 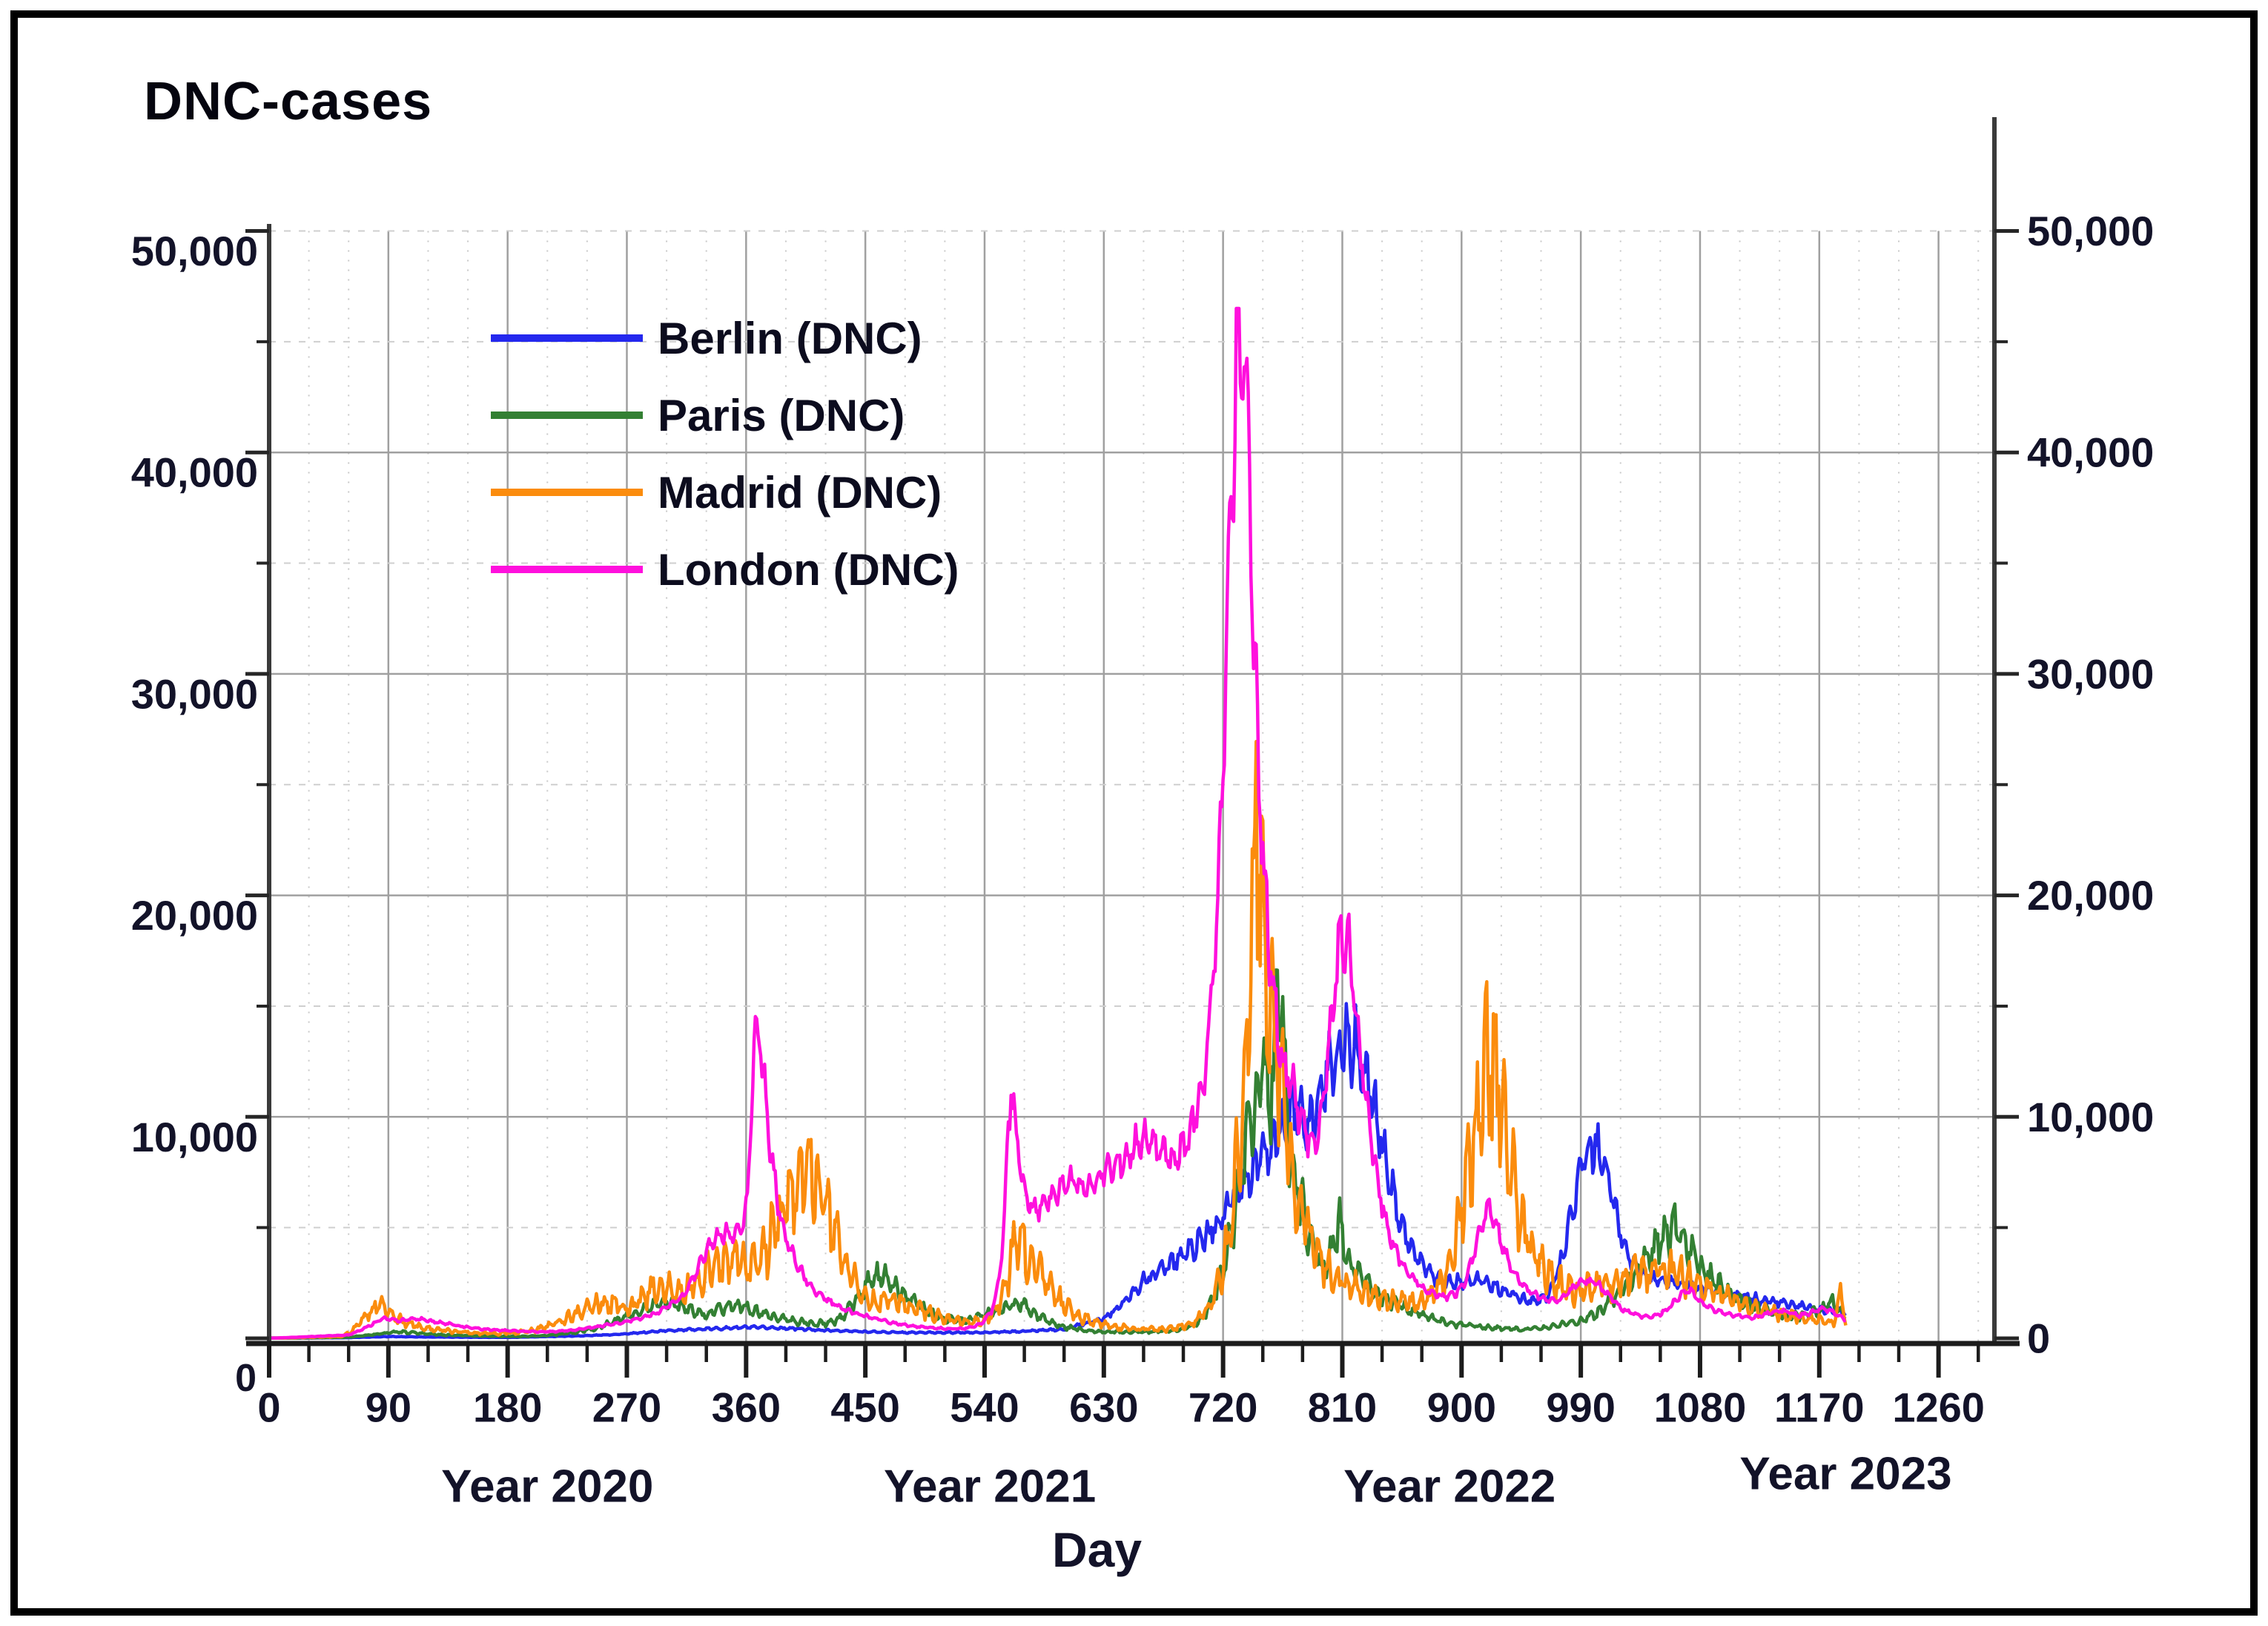 What do you see at coordinates (1462, 1408) in the screenshot?
I see `svg-text: 900` at bounding box center [1462, 1408].